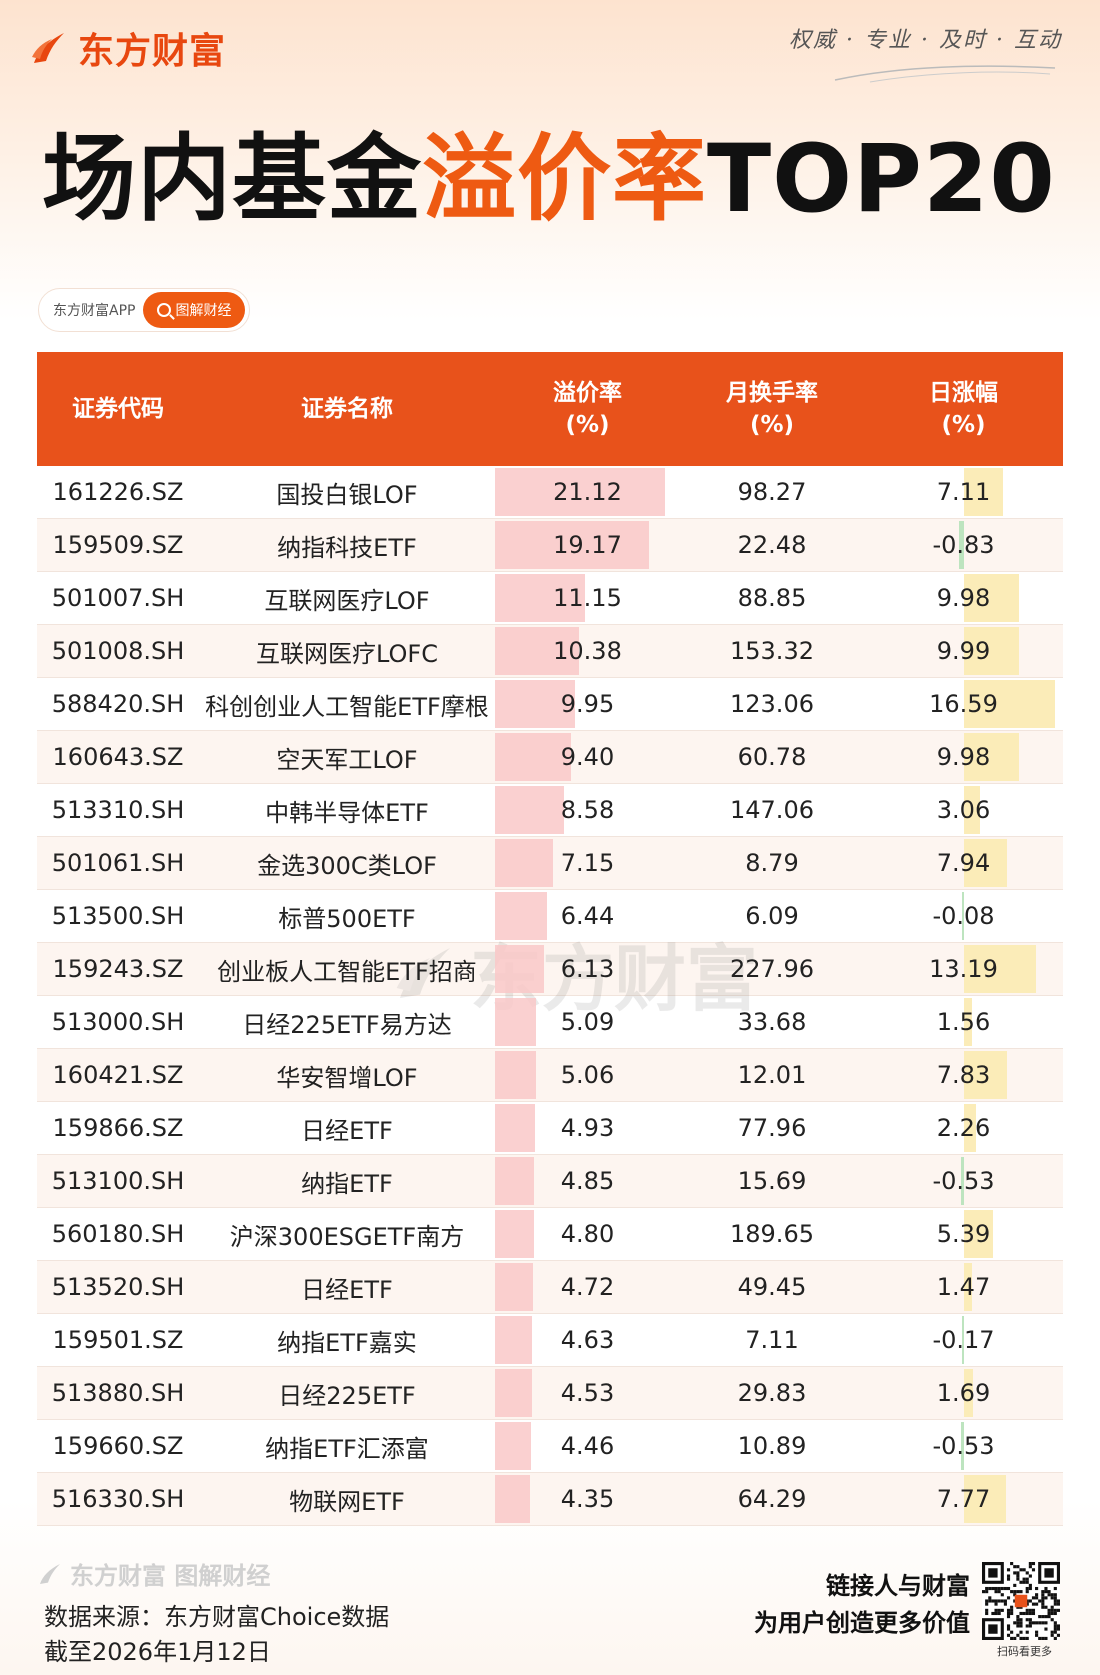 This screenshot has height=1675, width=1100. What do you see at coordinates (587, 863) in the screenshot?
I see `cell-premium: 7.15` at bounding box center [587, 863].